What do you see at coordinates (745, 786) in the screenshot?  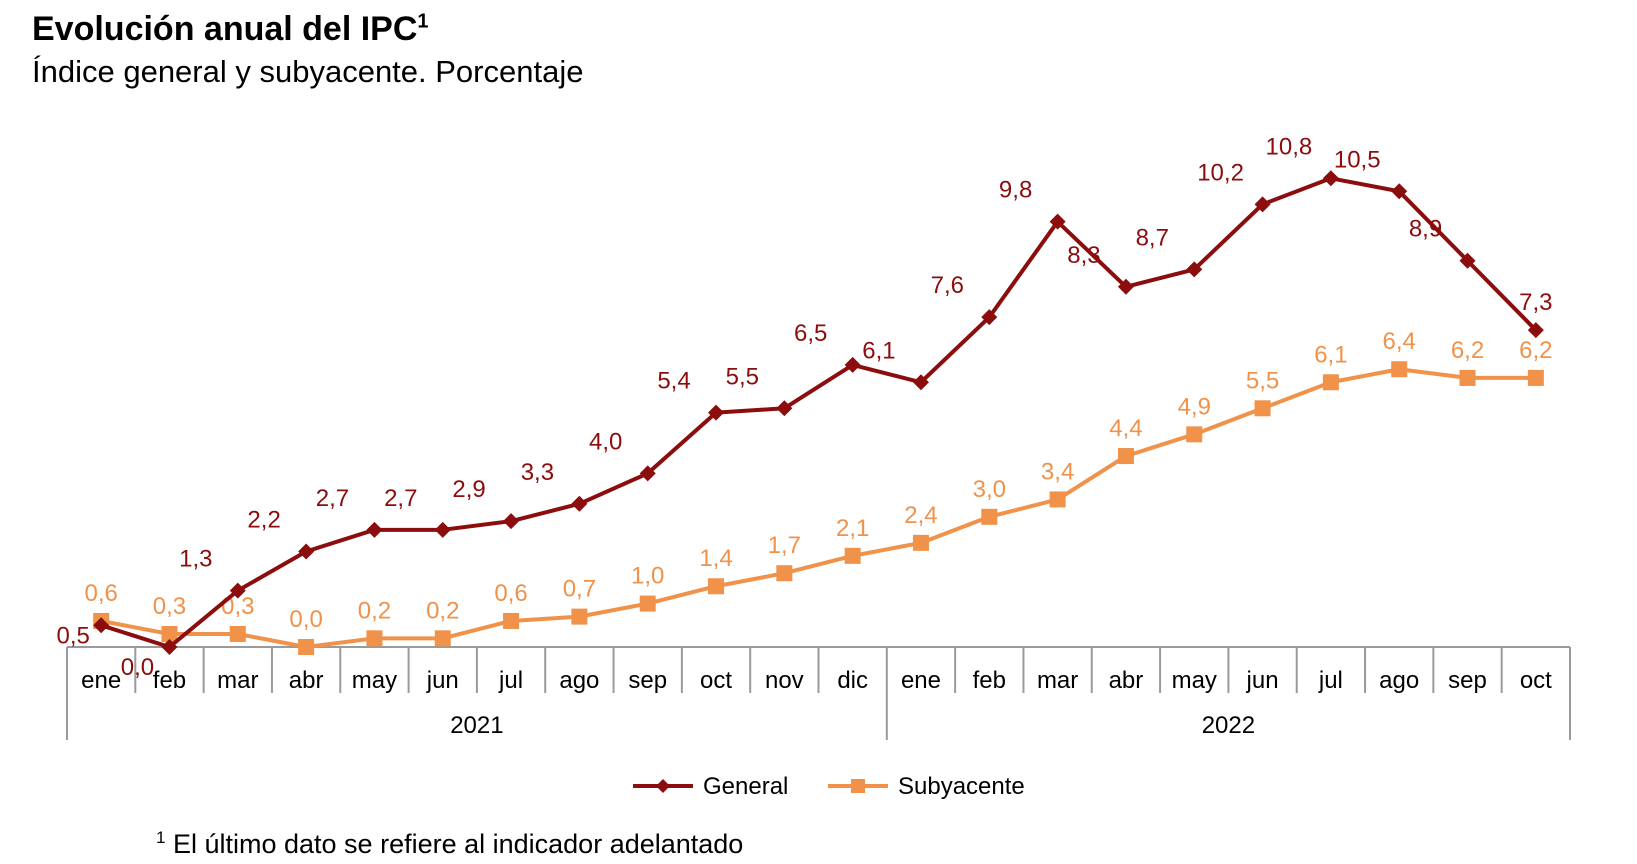 I see `legend-label-general: General` at bounding box center [745, 786].